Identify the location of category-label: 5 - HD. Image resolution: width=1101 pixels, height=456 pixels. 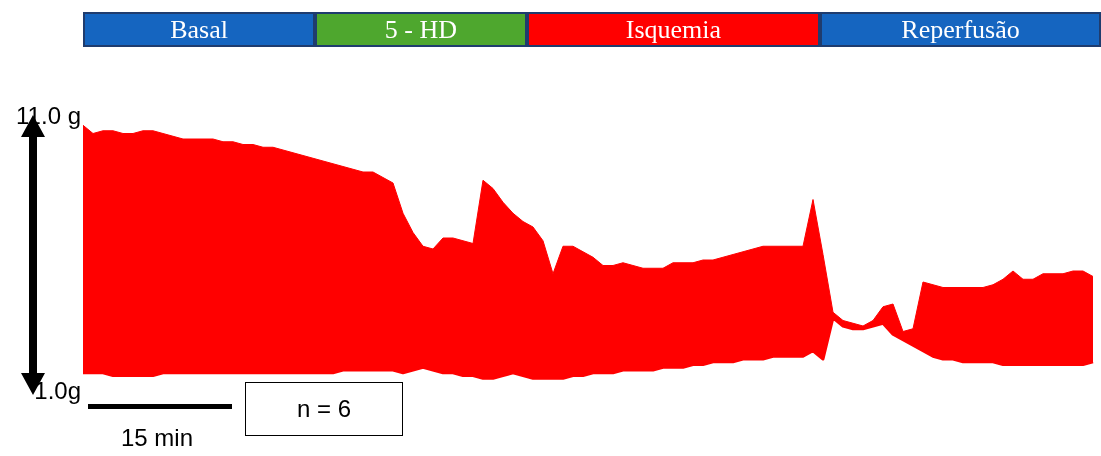
(421, 29).